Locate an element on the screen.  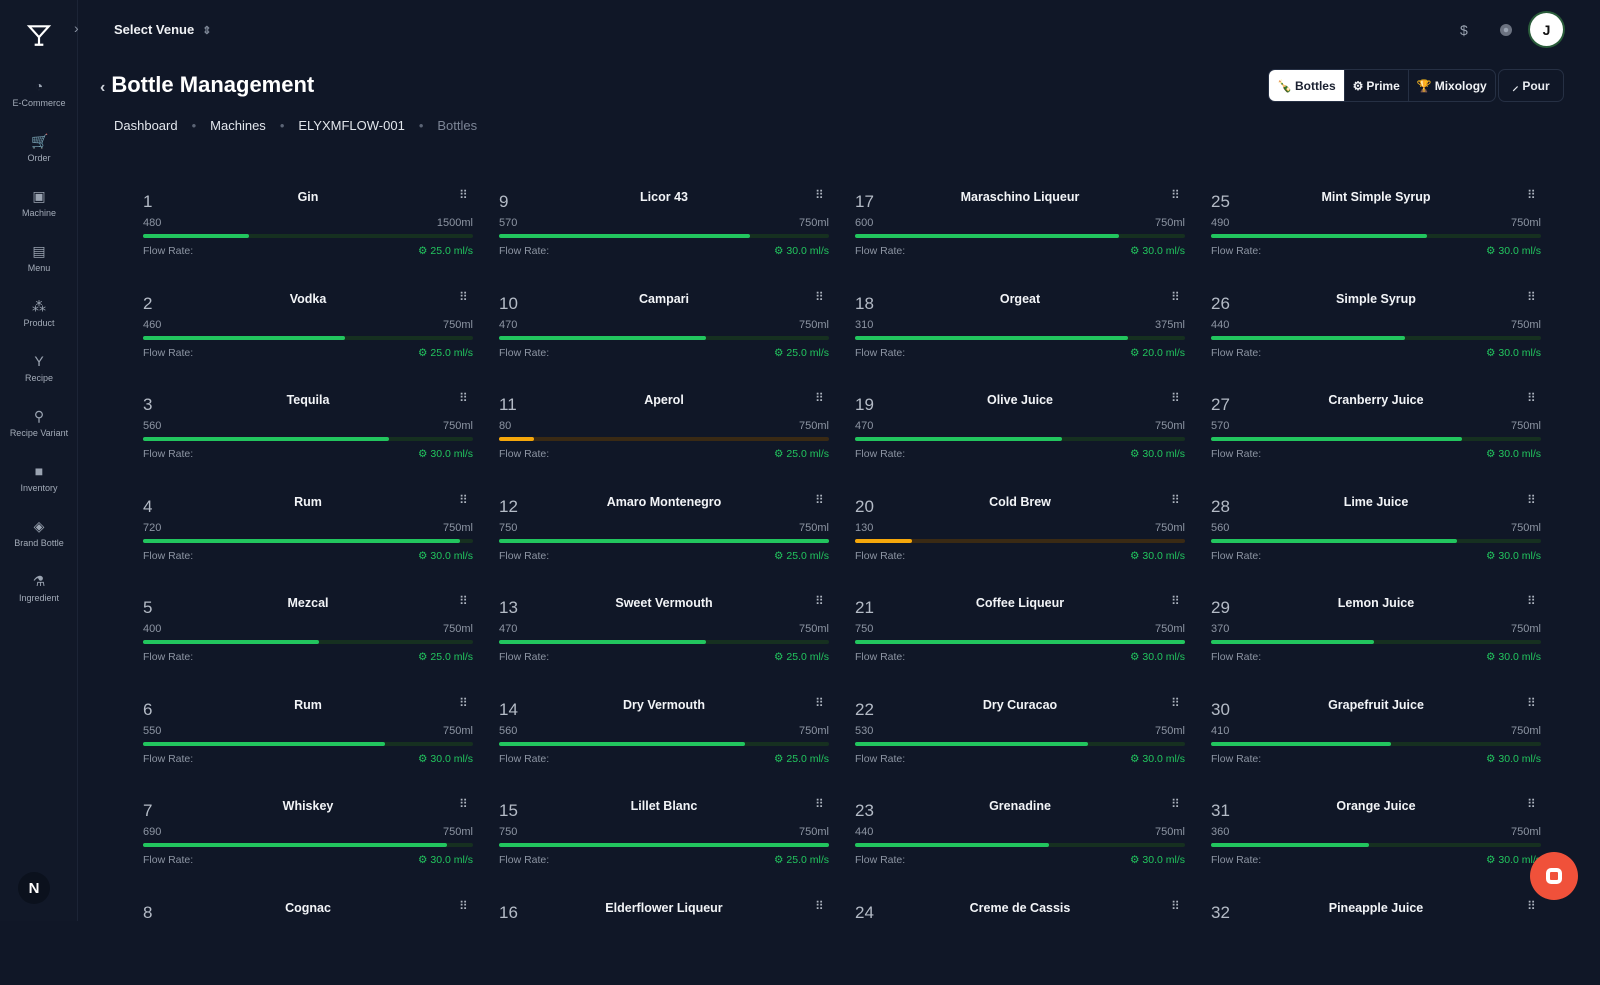
bottle-card: 4 Rum ⠿ 720 750ml Flow Rate: ⚙ 30.0 ml/s is located at coordinates (308, 534).